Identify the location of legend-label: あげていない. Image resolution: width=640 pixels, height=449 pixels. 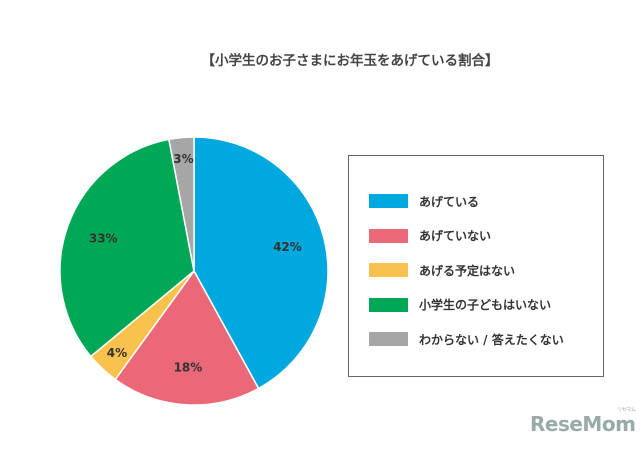
(455, 236).